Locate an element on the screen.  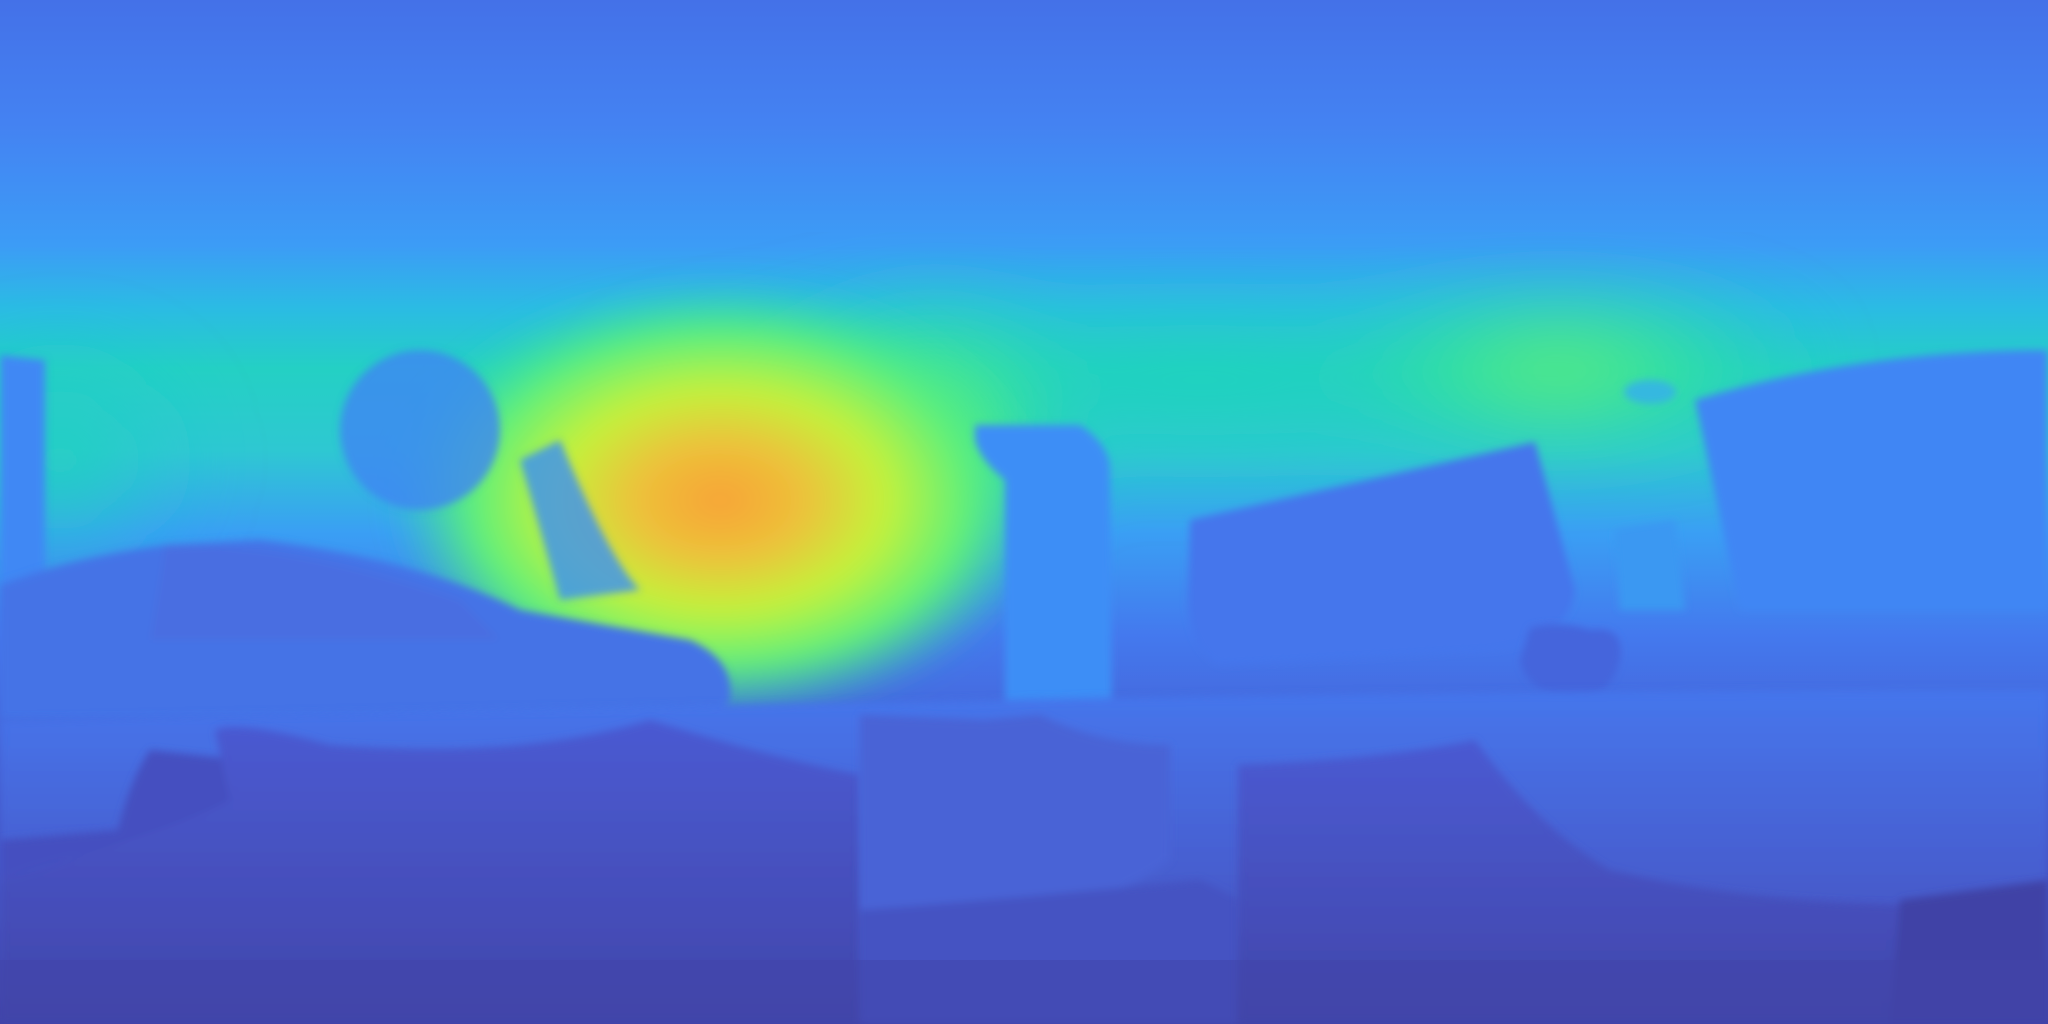
center-doorway-column is located at coordinates (1043, 572).